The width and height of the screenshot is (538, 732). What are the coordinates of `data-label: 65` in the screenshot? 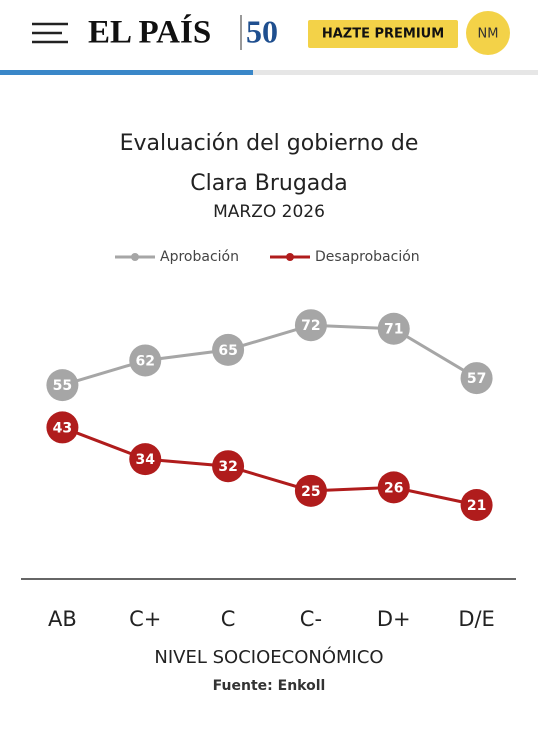 It's located at (227, 351).